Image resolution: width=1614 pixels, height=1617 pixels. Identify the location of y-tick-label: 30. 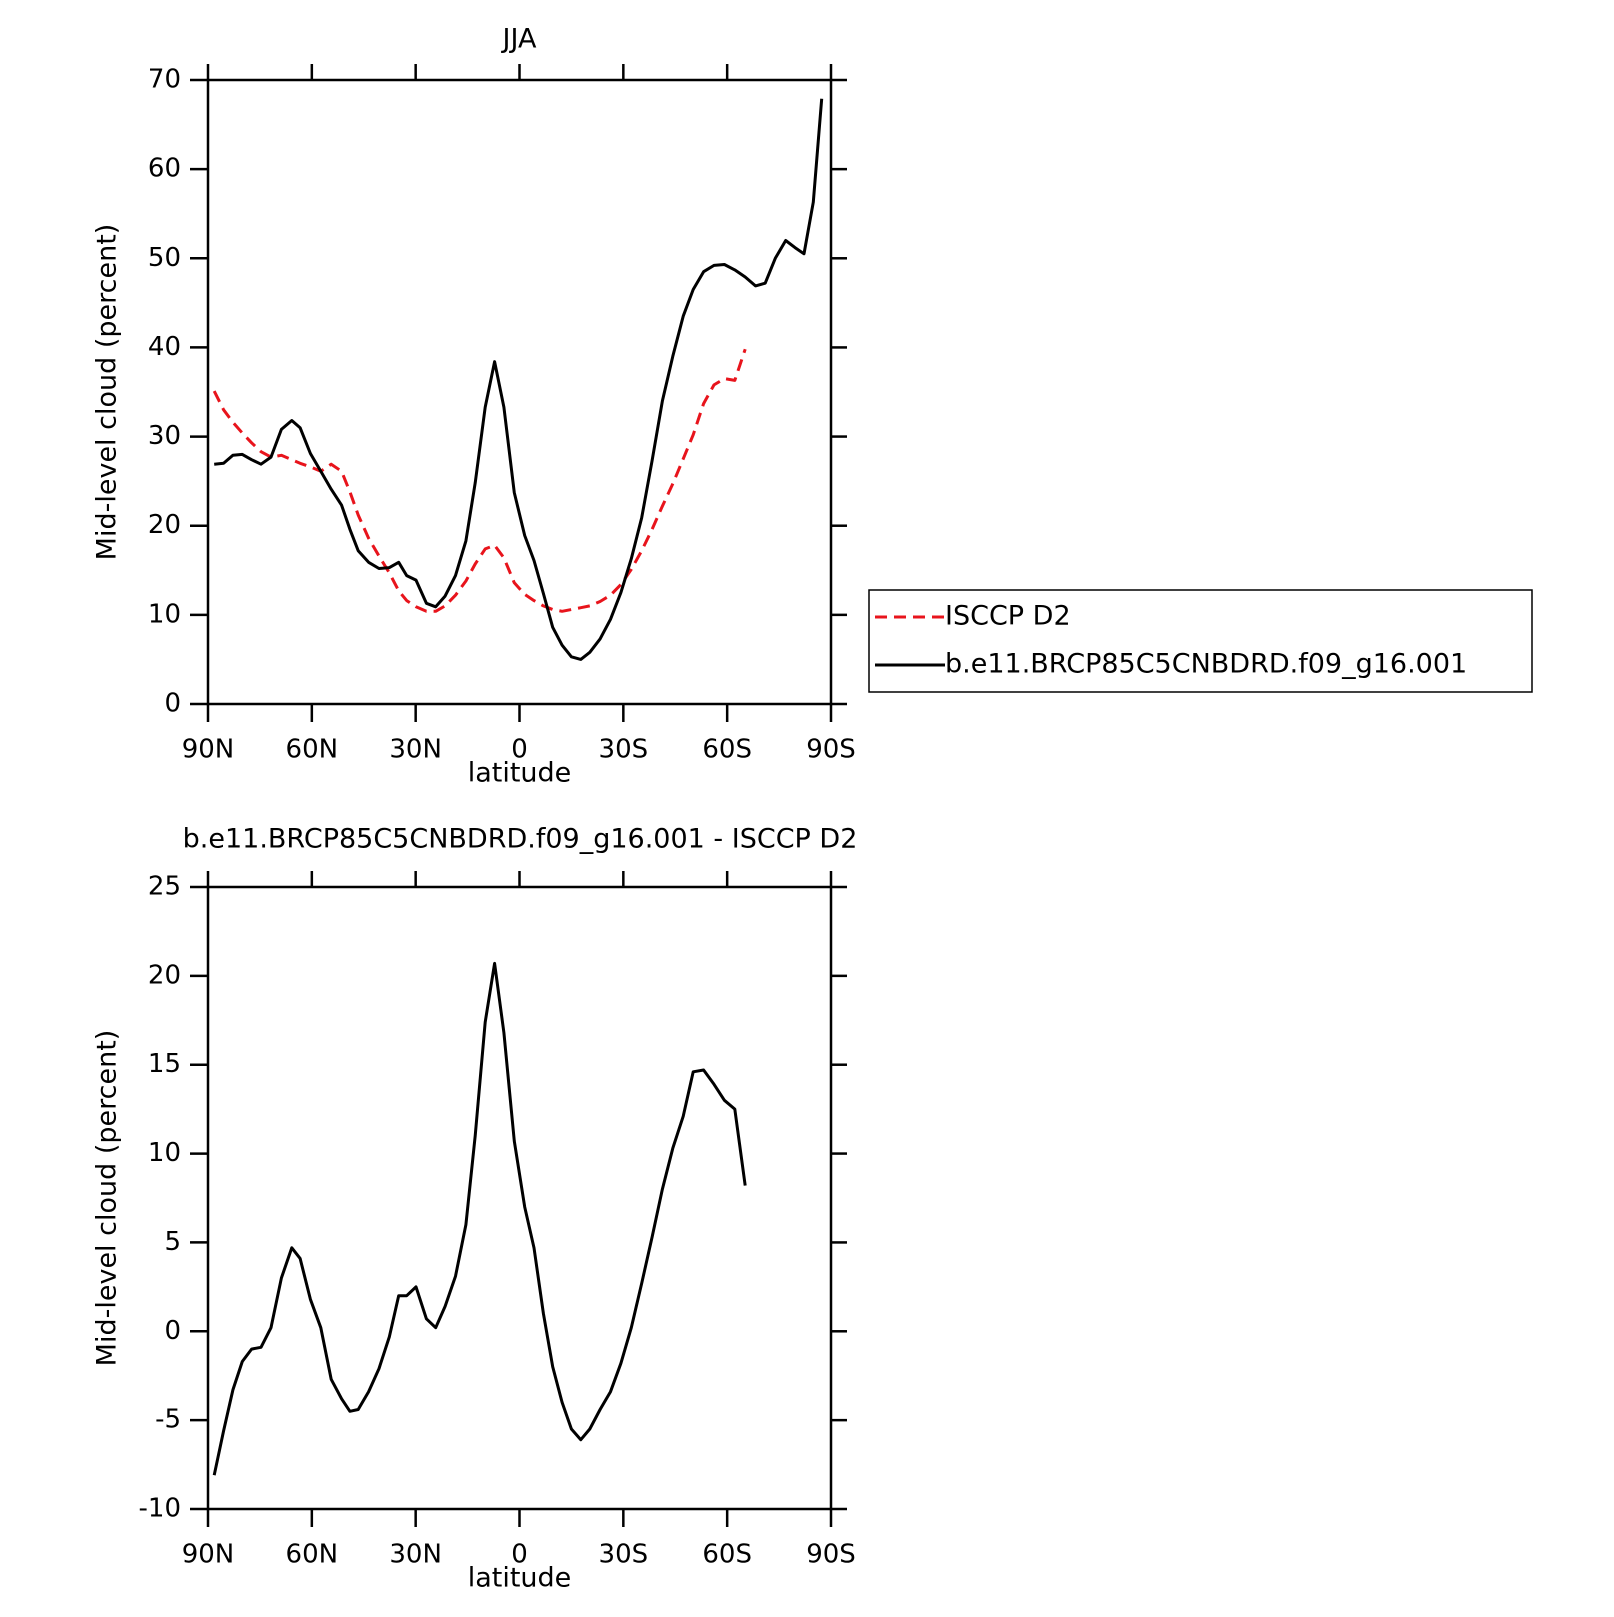
(164, 436).